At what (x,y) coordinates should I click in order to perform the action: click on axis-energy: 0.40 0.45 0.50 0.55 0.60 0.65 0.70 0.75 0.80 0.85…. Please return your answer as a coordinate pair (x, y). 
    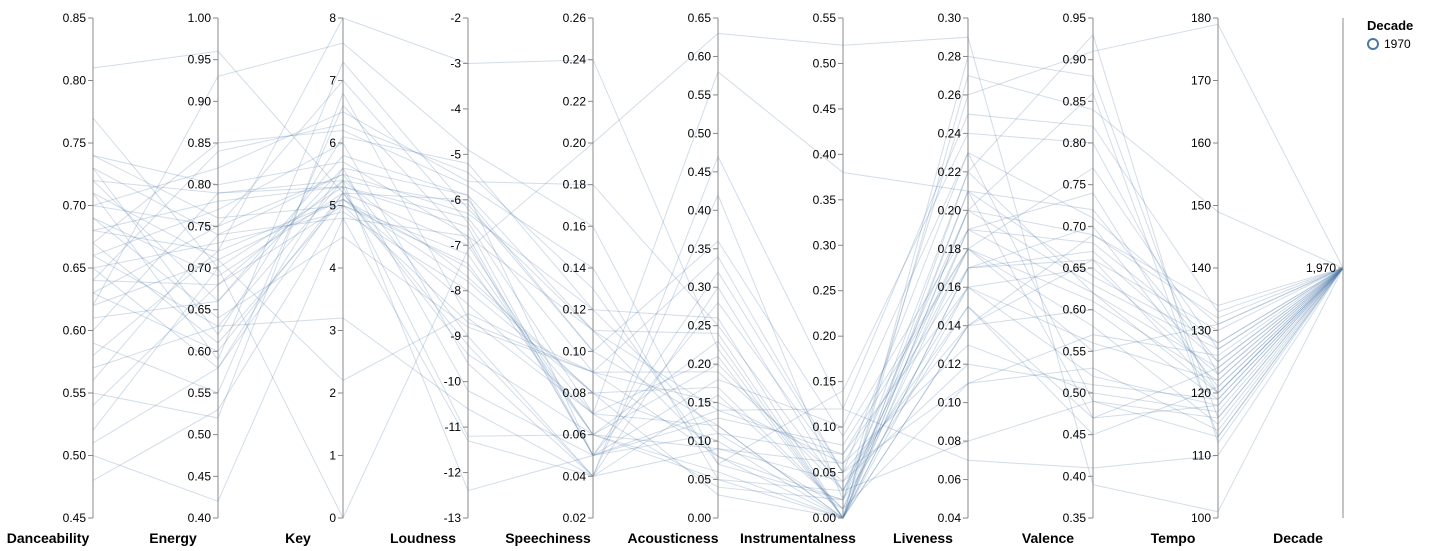
    Looking at the image, I should click on (184, 278).